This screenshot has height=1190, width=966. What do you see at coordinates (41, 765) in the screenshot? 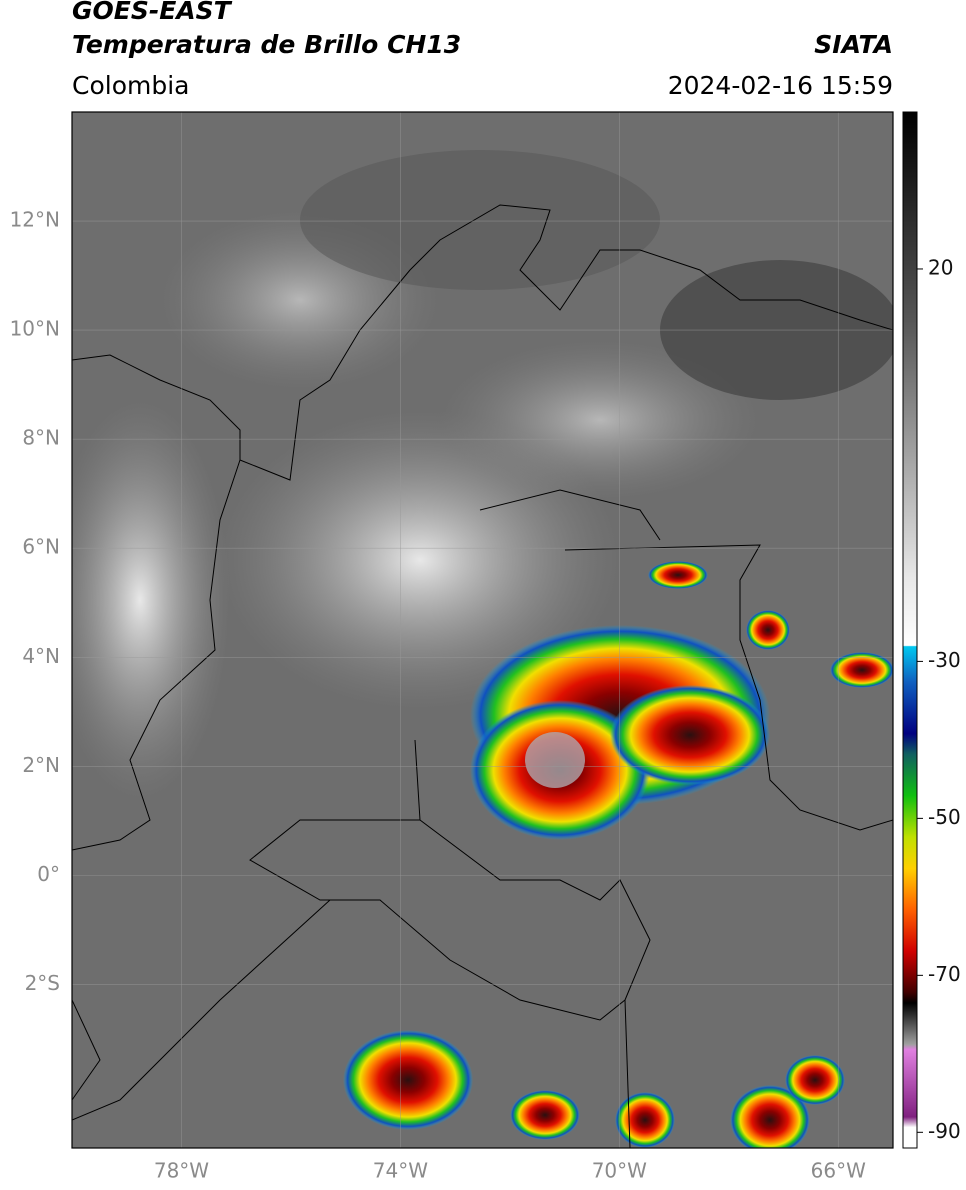
I see `lat-label: 2°N` at bounding box center [41, 765].